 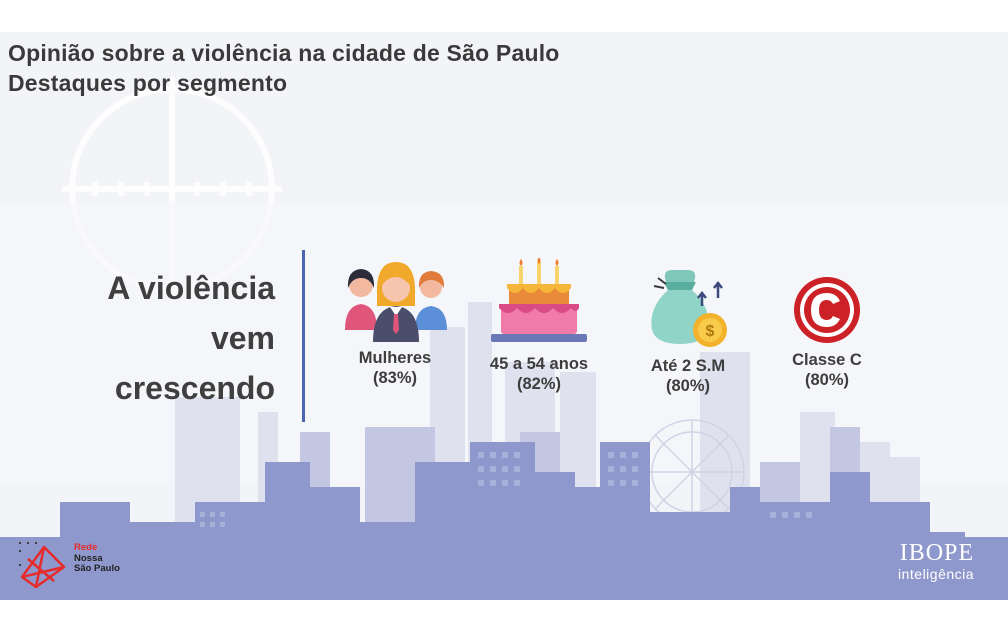 I want to click on headline-line-2: vem, so click(x=242, y=338).